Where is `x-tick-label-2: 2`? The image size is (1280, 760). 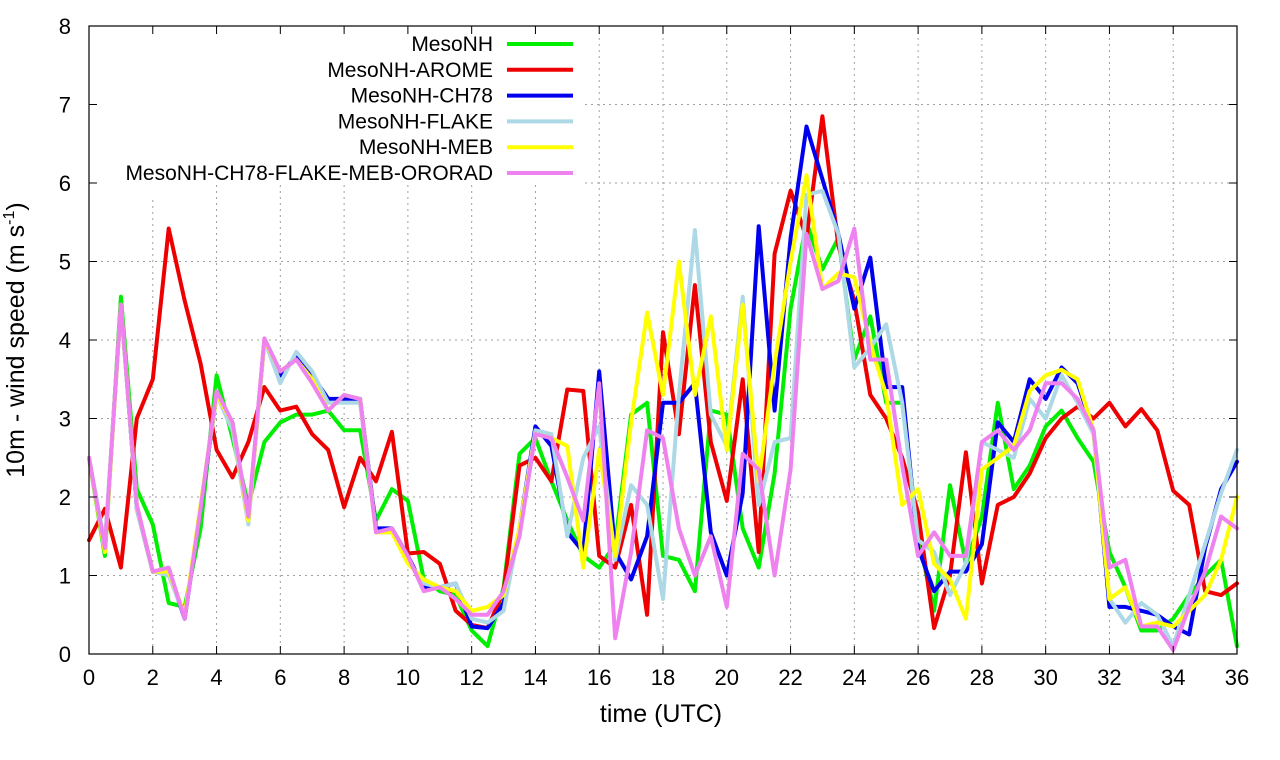 x-tick-label-2: 2 is located at coordinates (153, 677).